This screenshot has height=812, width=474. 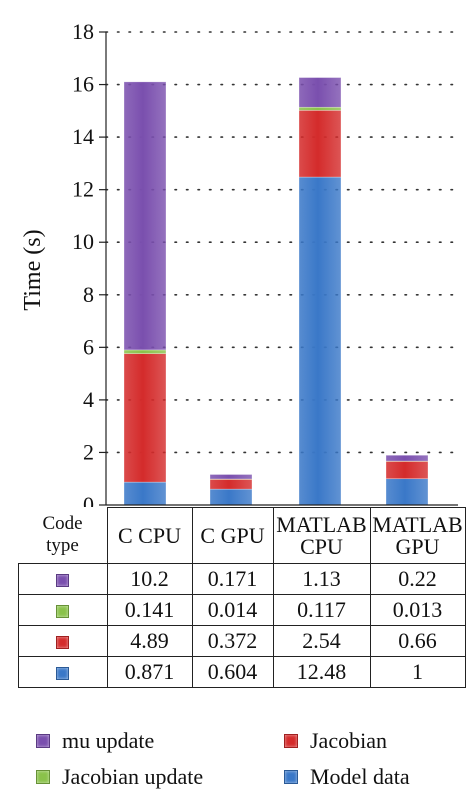 I want to click on bar-segment-mu-update-matlab-gpu, so click(x=407, y=458).